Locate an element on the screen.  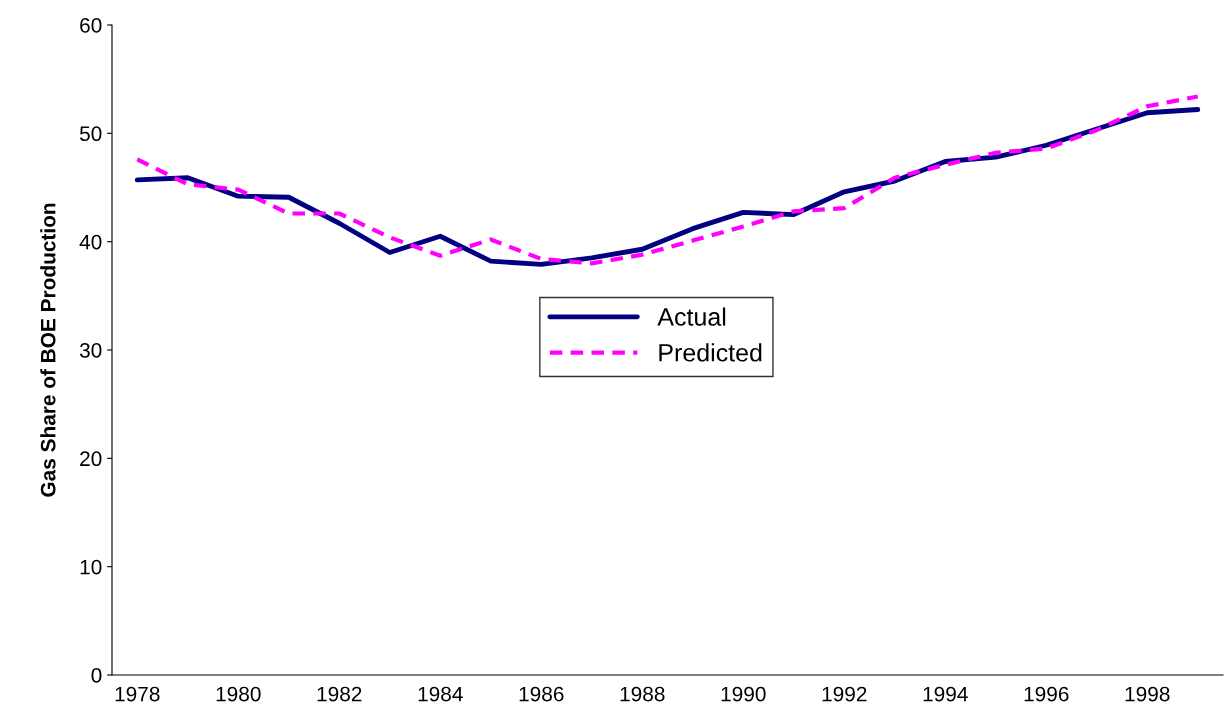
y-tick-label: 20 is located at coordinates (91, 459).